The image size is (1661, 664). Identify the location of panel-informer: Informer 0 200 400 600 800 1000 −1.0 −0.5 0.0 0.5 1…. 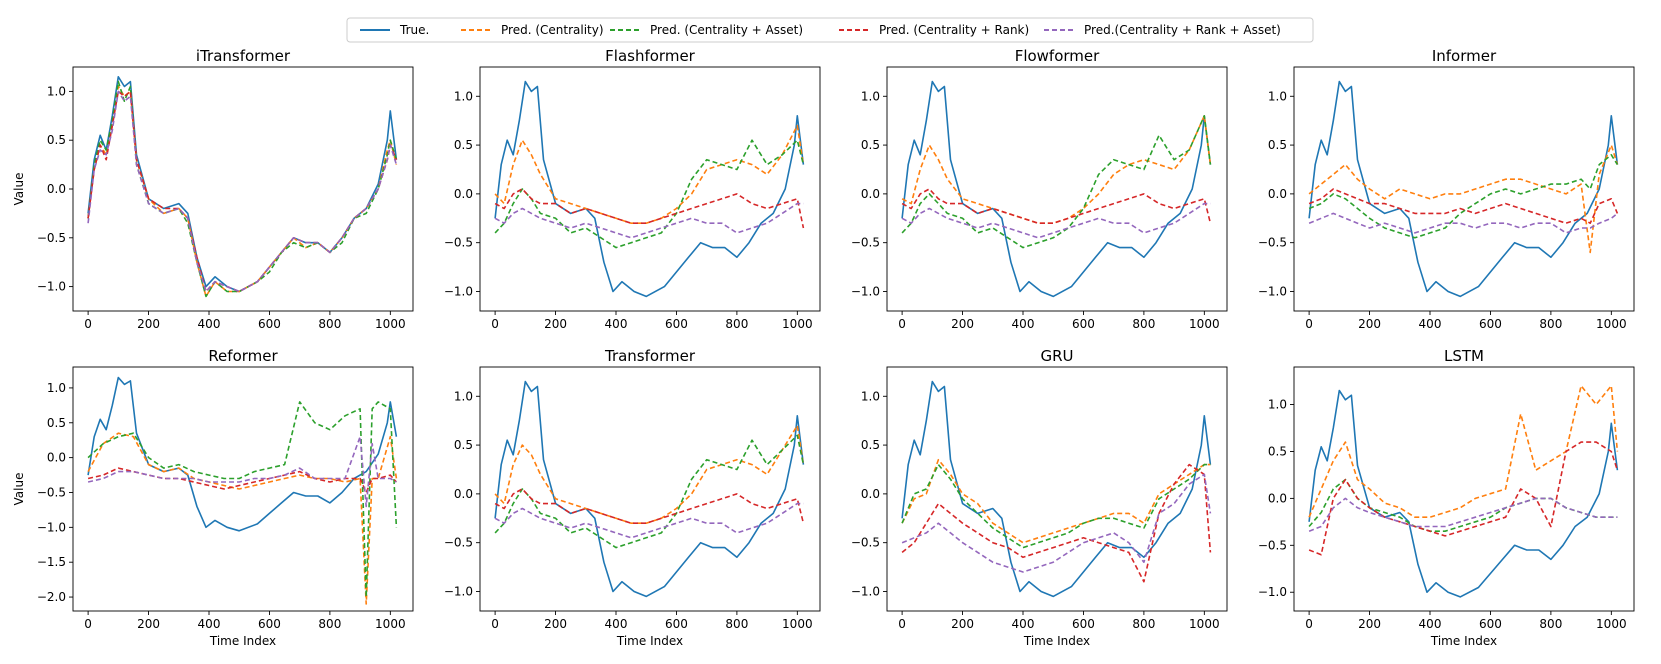
(1446, 189).